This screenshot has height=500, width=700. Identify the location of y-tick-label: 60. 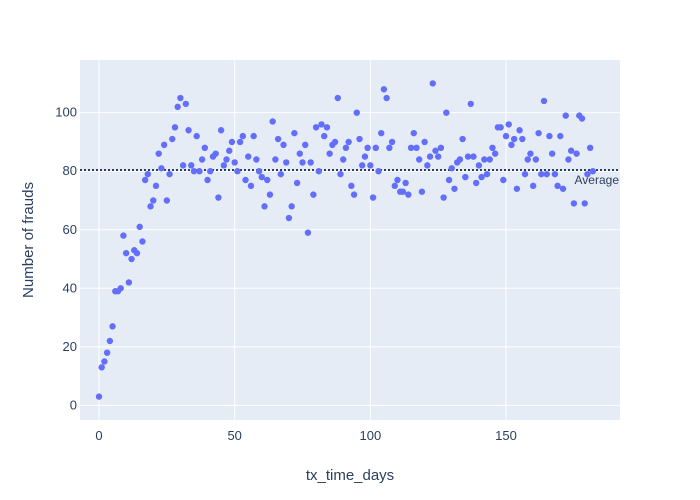
(70, 229).